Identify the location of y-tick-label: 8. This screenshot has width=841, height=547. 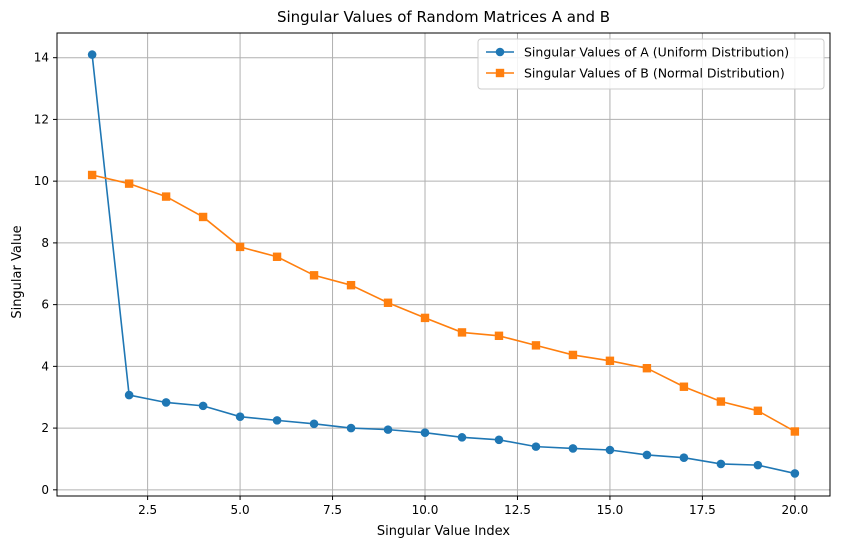
(45, 243).